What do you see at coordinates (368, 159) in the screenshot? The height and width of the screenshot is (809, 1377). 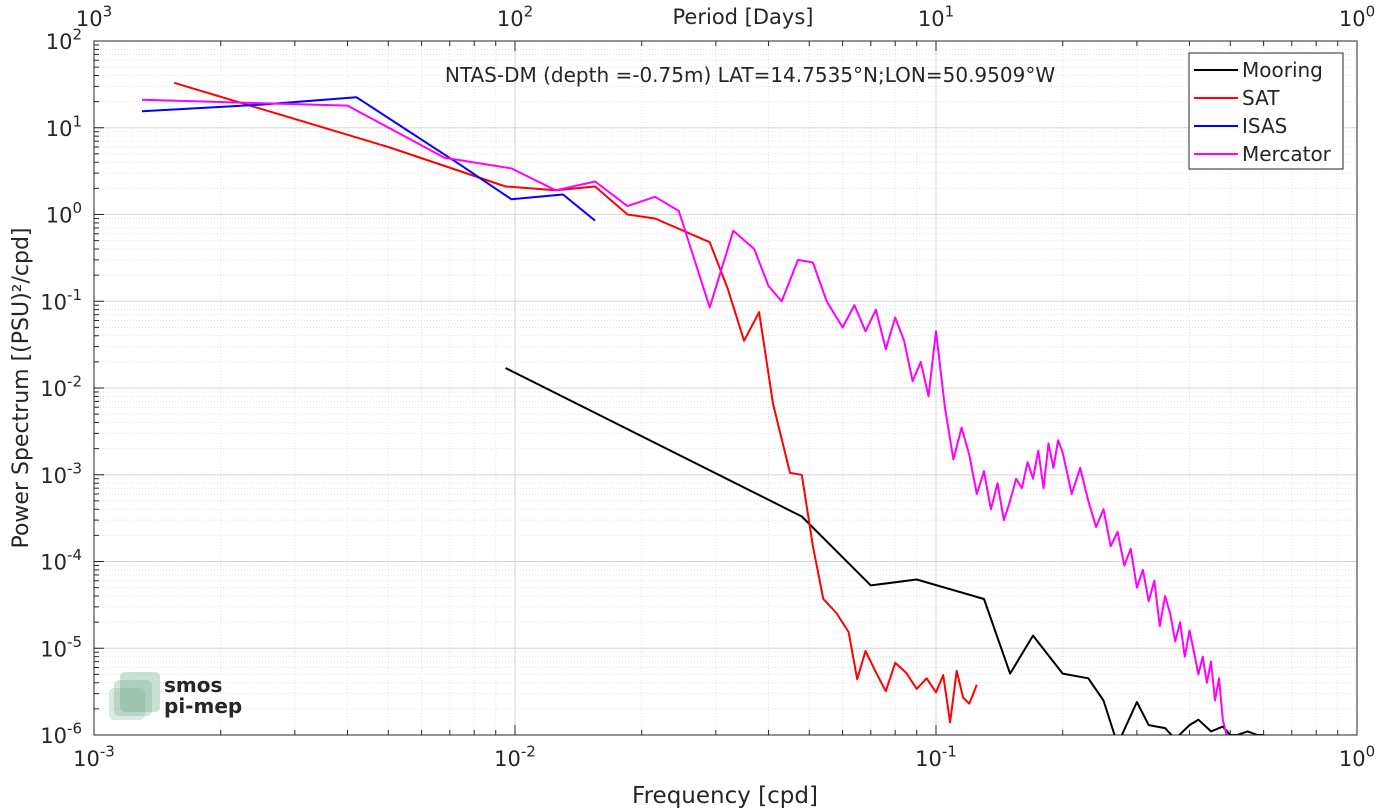 I see `series-line-isas` at bounding box center [368, 159].